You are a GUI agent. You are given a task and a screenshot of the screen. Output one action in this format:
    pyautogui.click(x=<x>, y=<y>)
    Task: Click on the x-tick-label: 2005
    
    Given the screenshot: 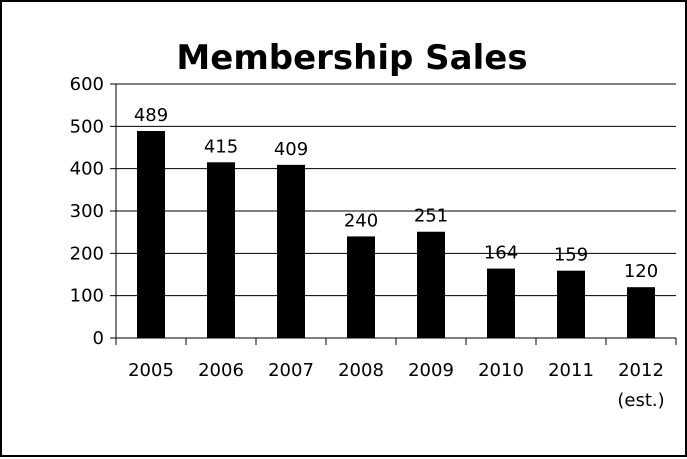 What is the action you would take?
    pyautogui.click(x=151, y=370)
    